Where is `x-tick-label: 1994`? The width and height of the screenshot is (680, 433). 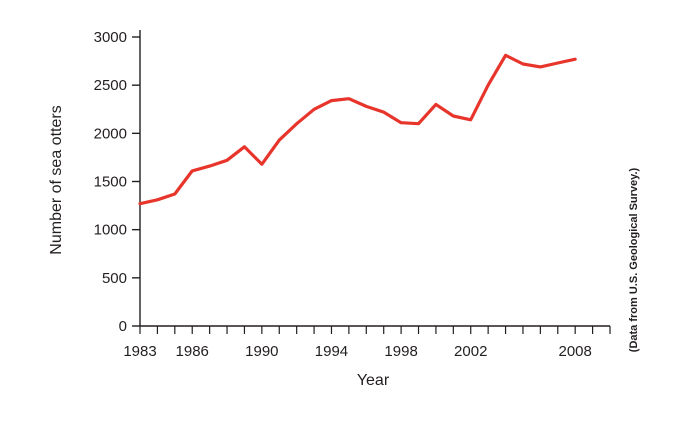
x-tick-label: 1994 is located at coordinates (331, 351).